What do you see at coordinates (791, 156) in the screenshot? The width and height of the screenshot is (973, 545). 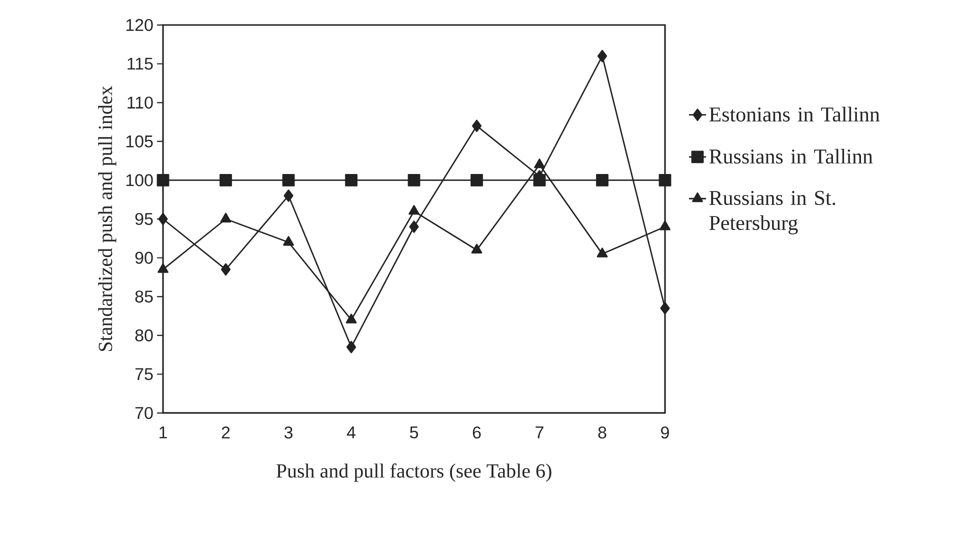 I see `legend-label: Russians in Tallinn` at bounding box center [791, 156].